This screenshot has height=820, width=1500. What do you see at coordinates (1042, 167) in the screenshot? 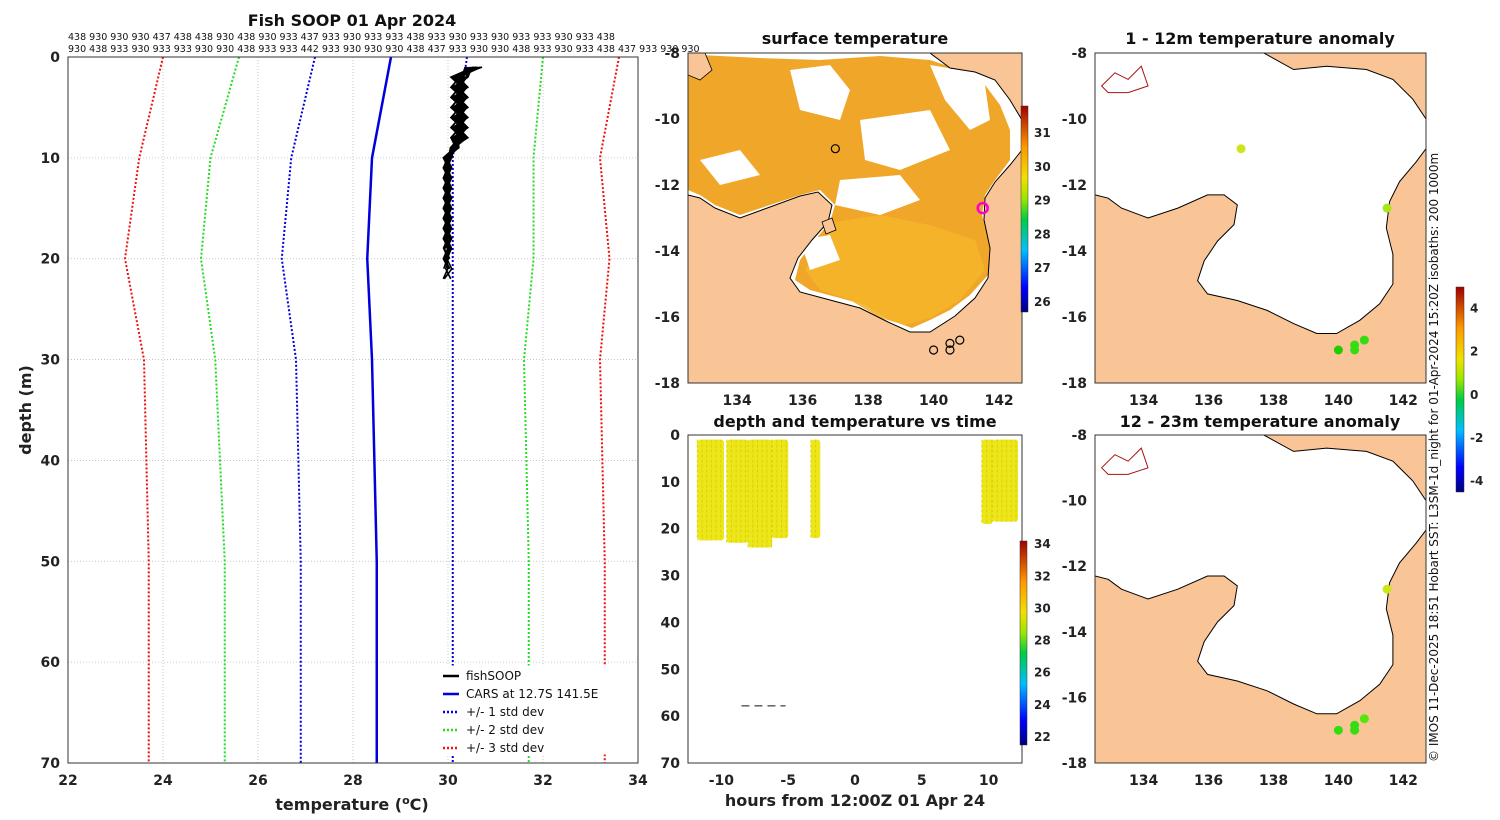
I see `sst-colorbar-tick-label: 30` at bounding box center [1042, 167].